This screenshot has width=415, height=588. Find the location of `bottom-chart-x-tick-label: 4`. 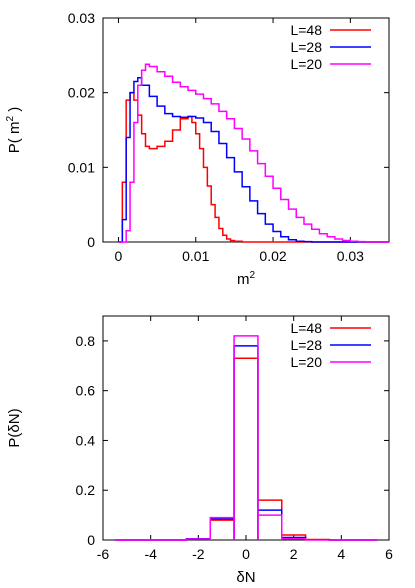

bottom-chart-x-tick-label: 4 is located at coordinates (341, 554).